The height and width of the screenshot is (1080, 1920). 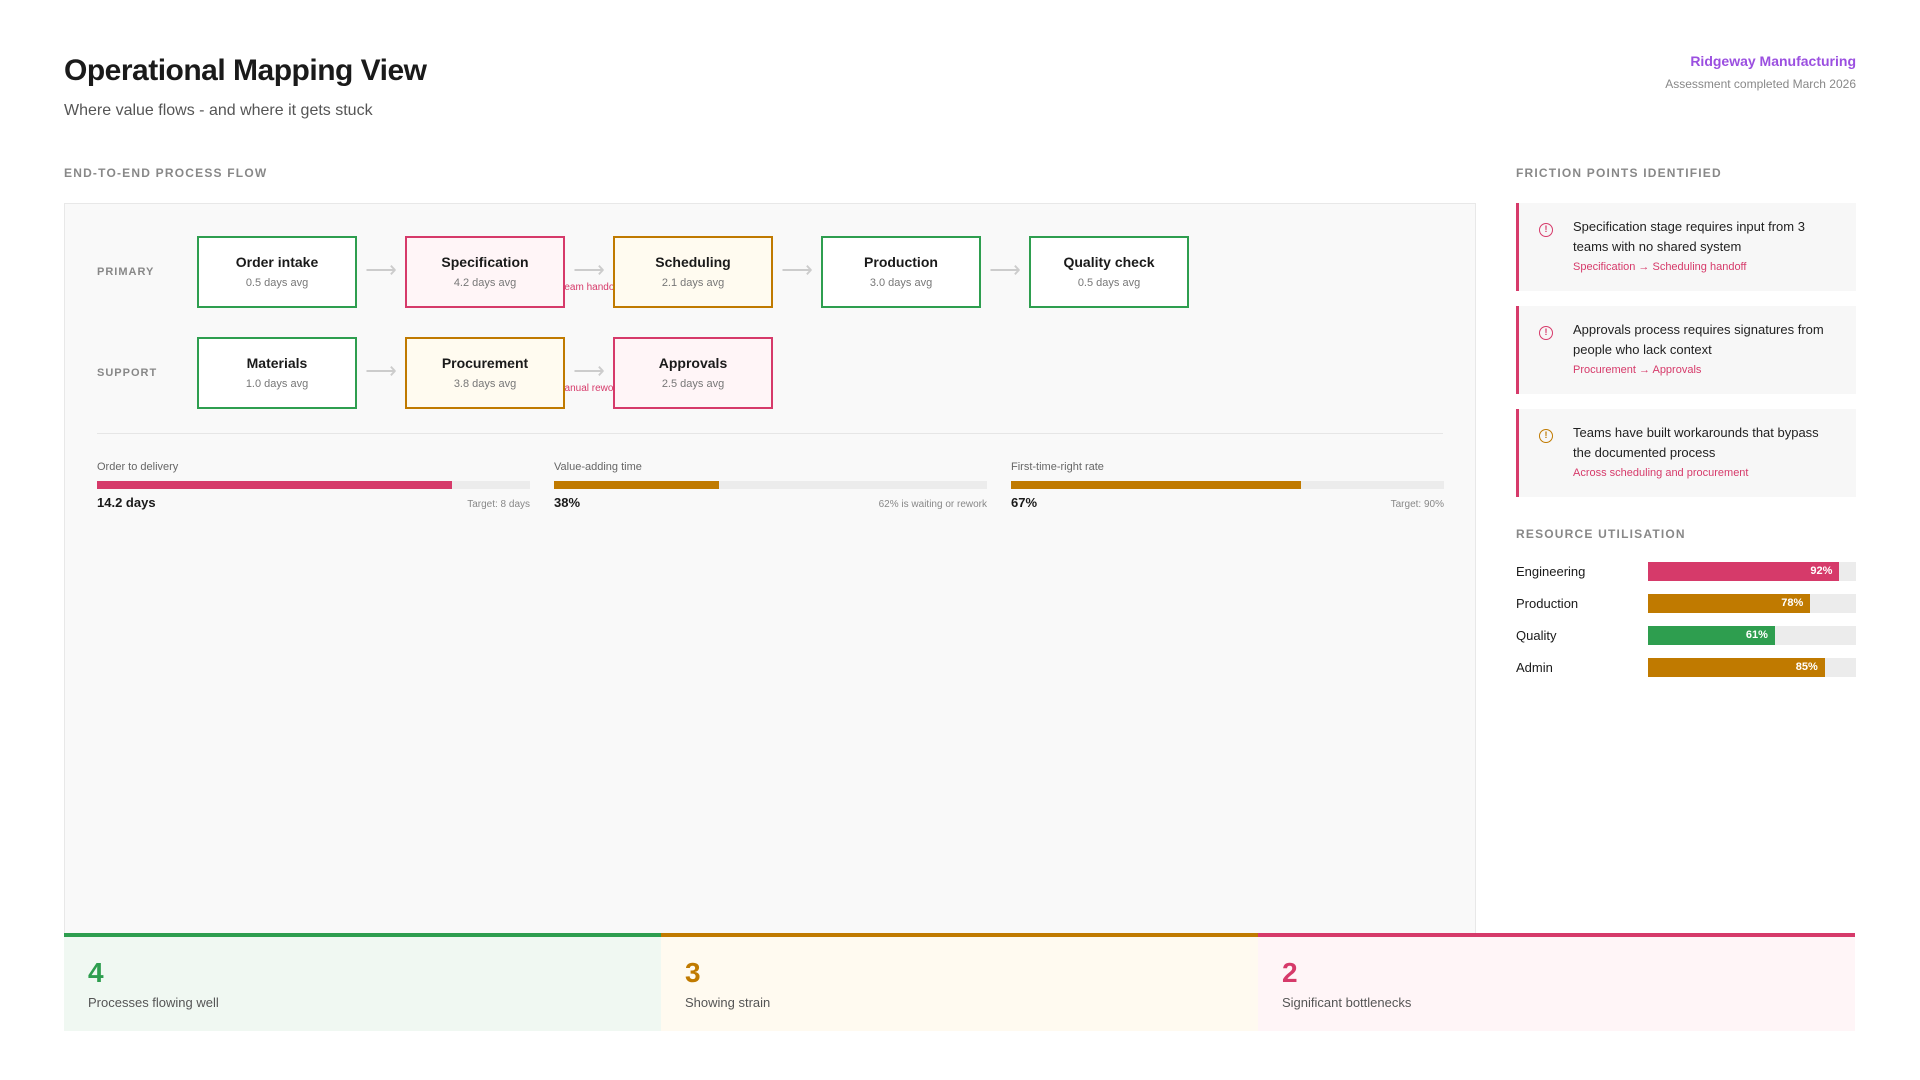 What do you see at coordinates (166, 173) in the screenshot?
I see `flow-heading: End-to-end process flow` at bounding box center [166, 173].